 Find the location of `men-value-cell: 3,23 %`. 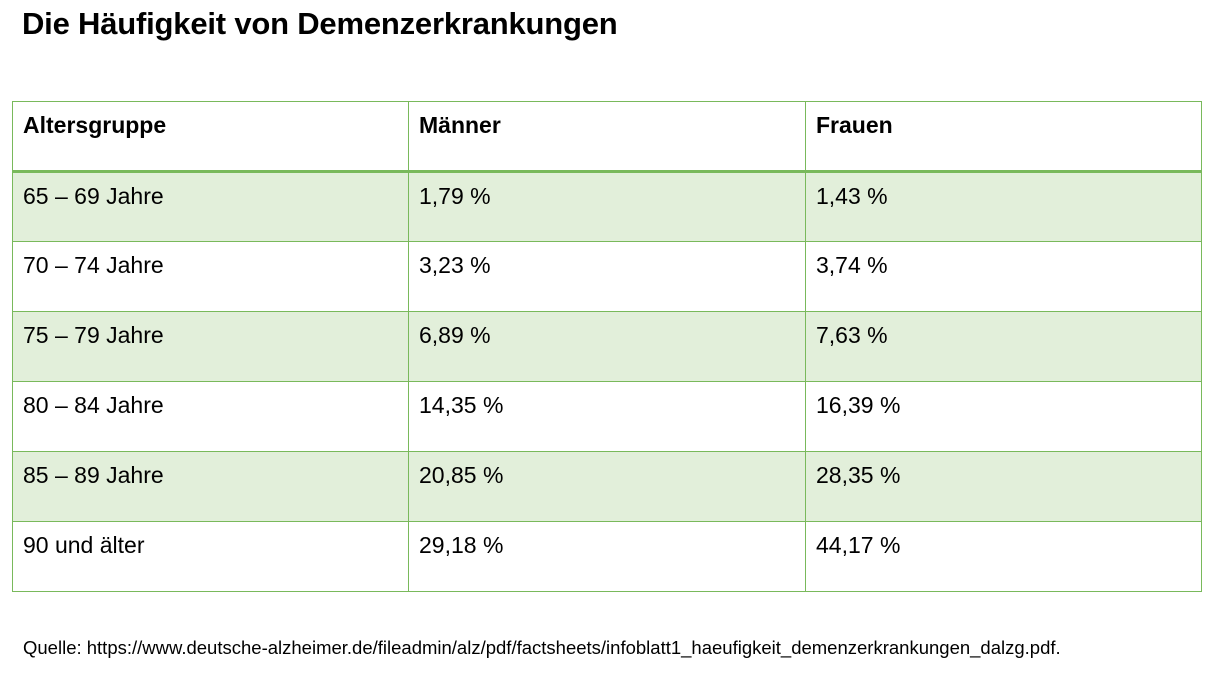

men-value-cell: 3,23 % is located at coordinates (607, 276).